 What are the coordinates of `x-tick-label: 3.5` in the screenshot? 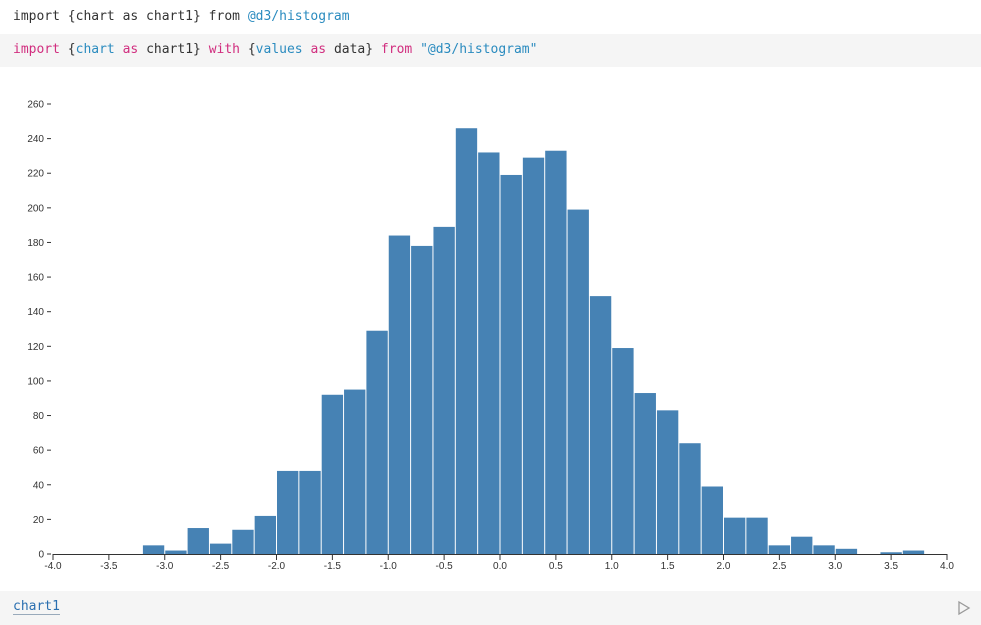 It's located at (891, 566).